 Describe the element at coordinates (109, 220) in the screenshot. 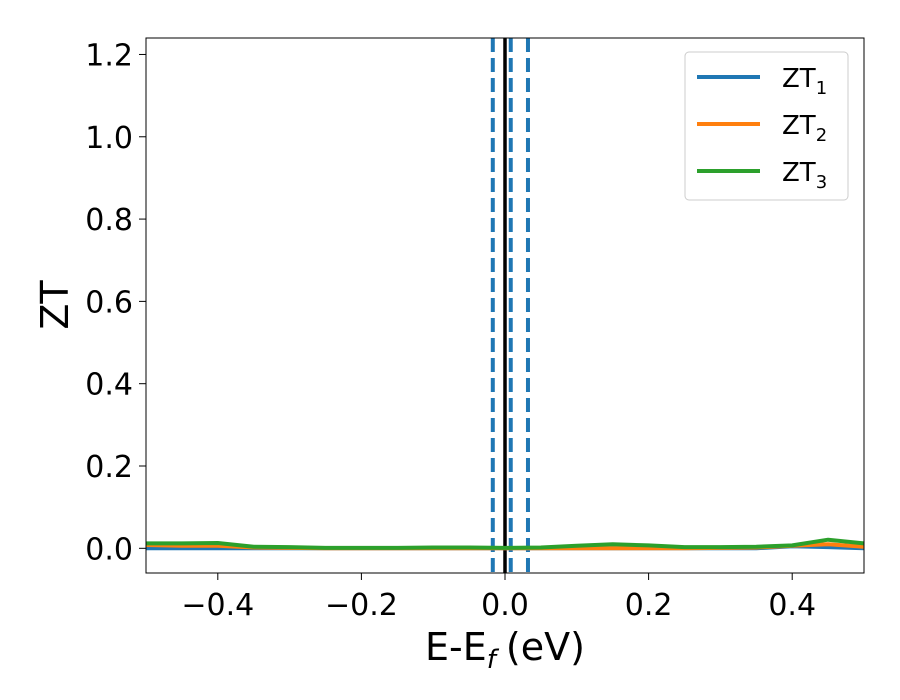

I see `y-tick-label: 0.8` at that location.